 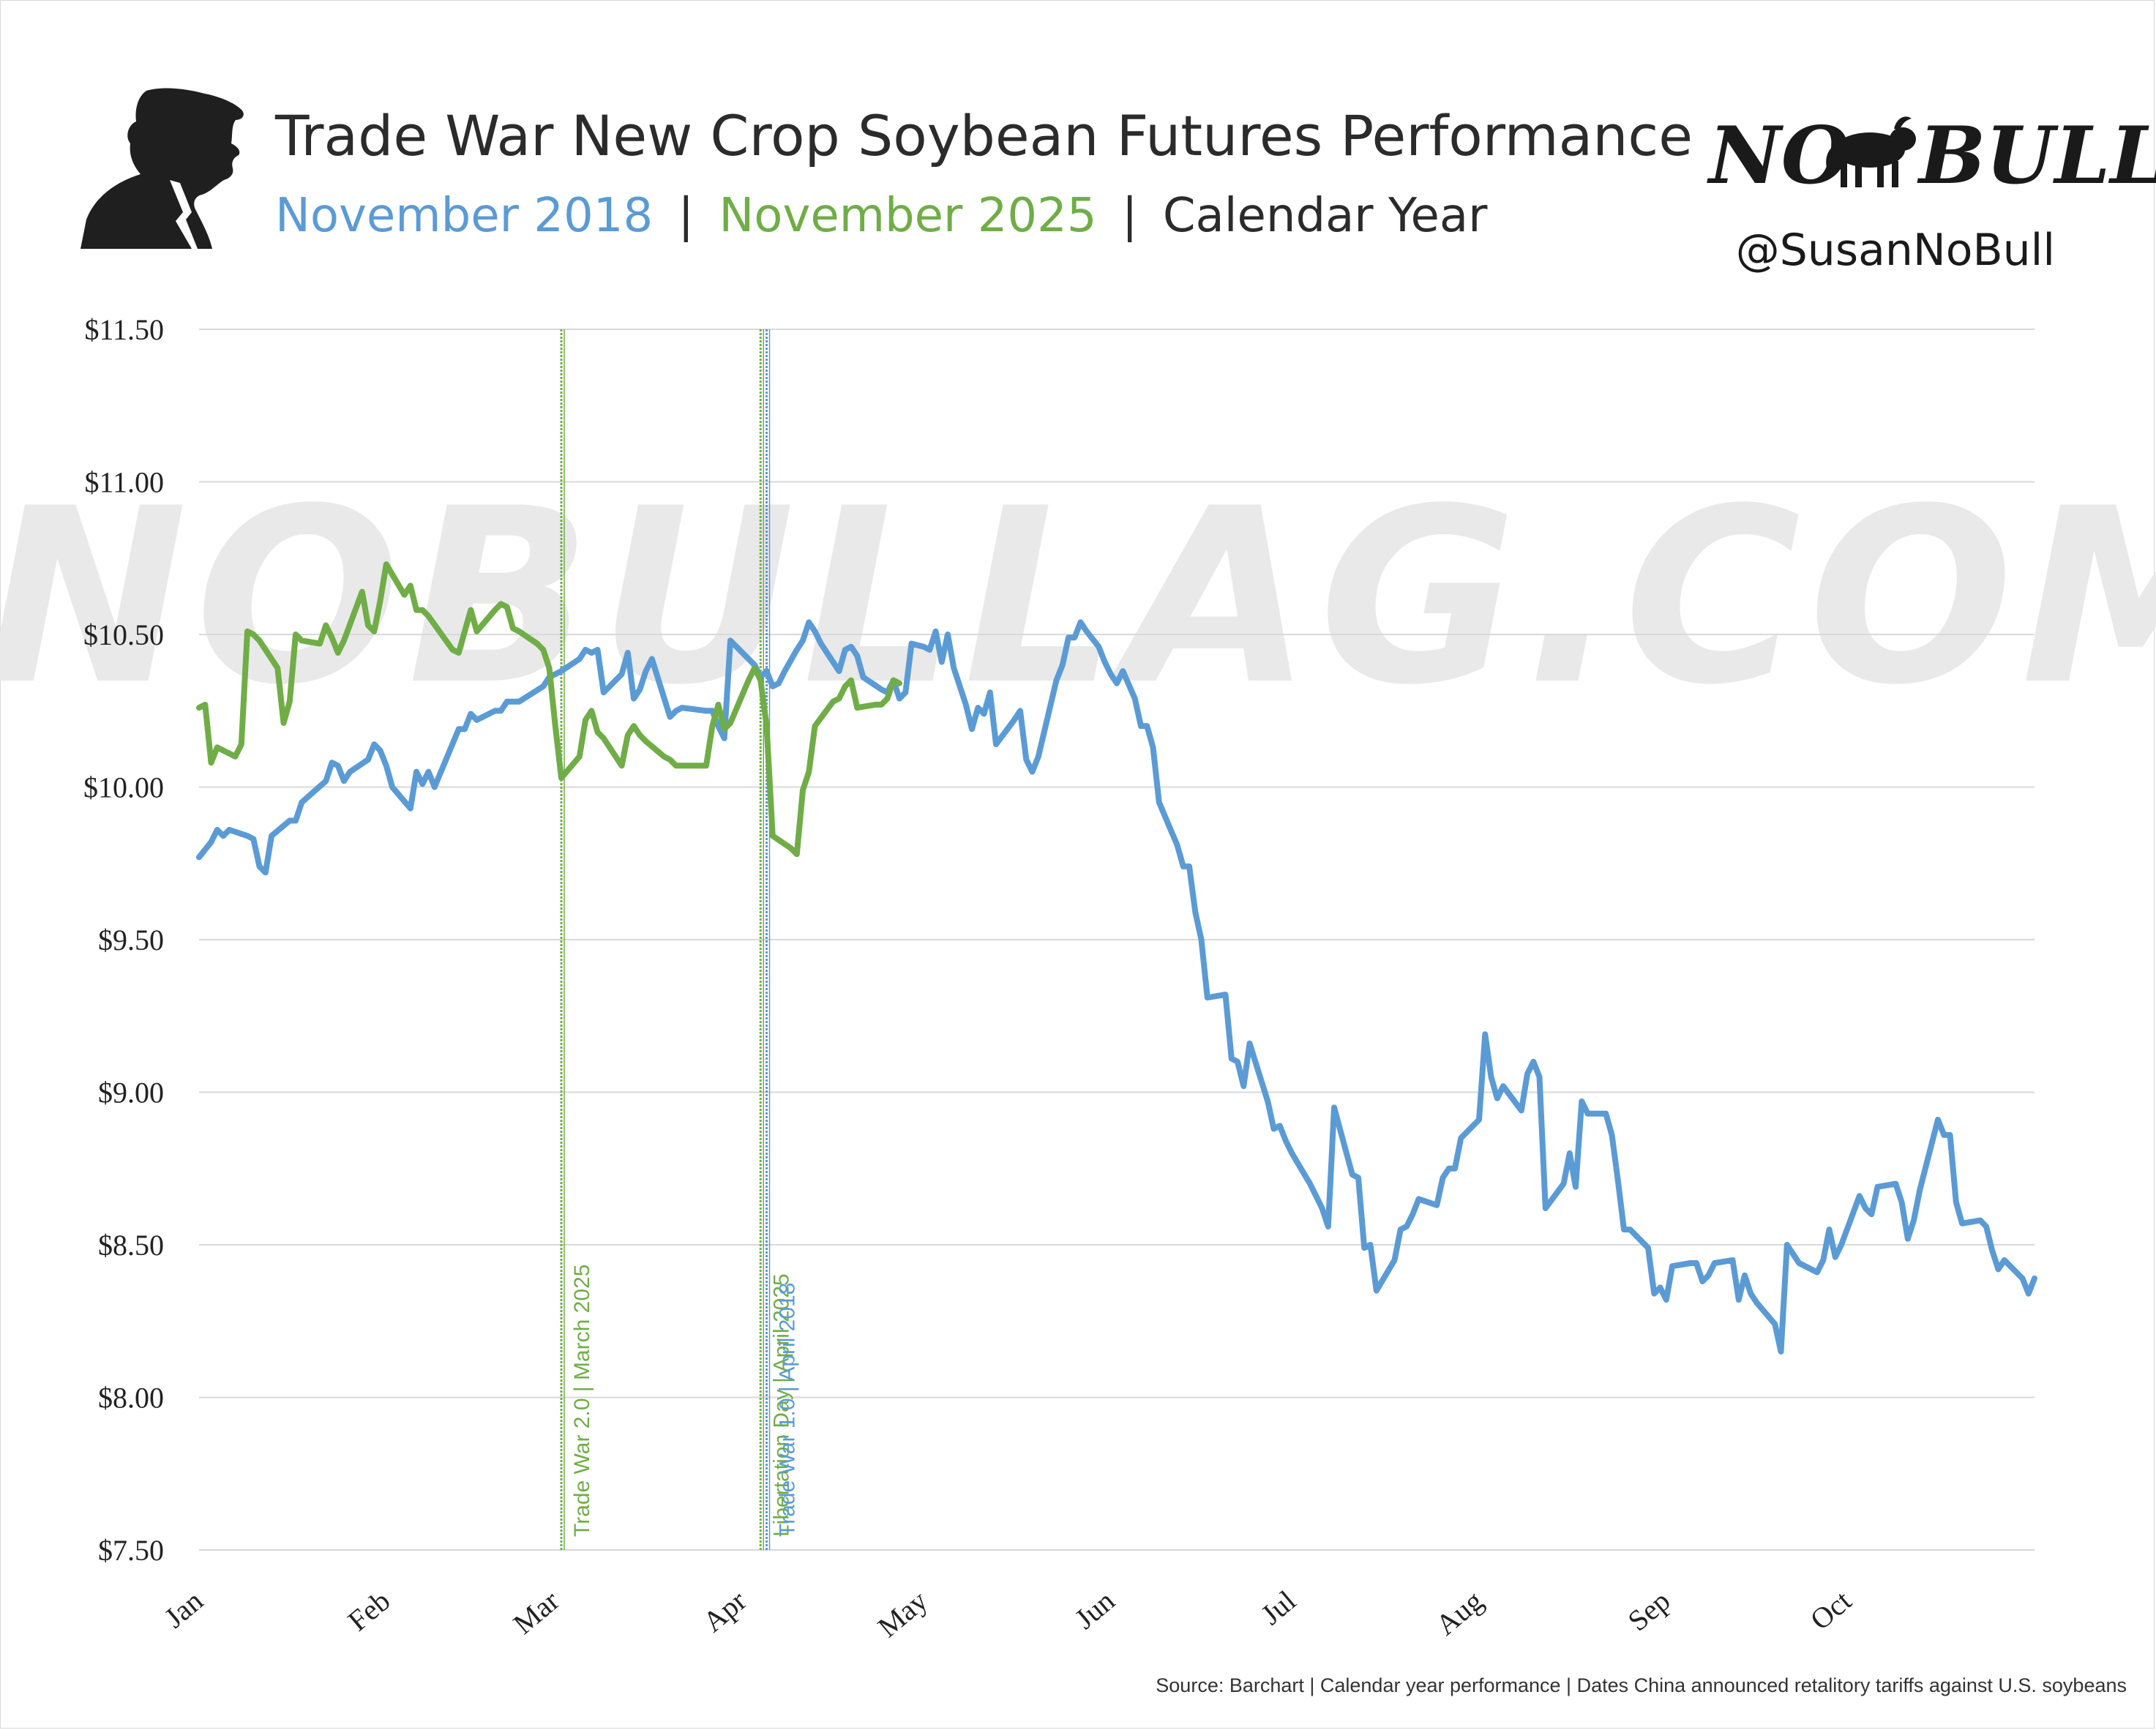 I want to click on y-tick-label: $8.00, so click(x=131, y=1398).